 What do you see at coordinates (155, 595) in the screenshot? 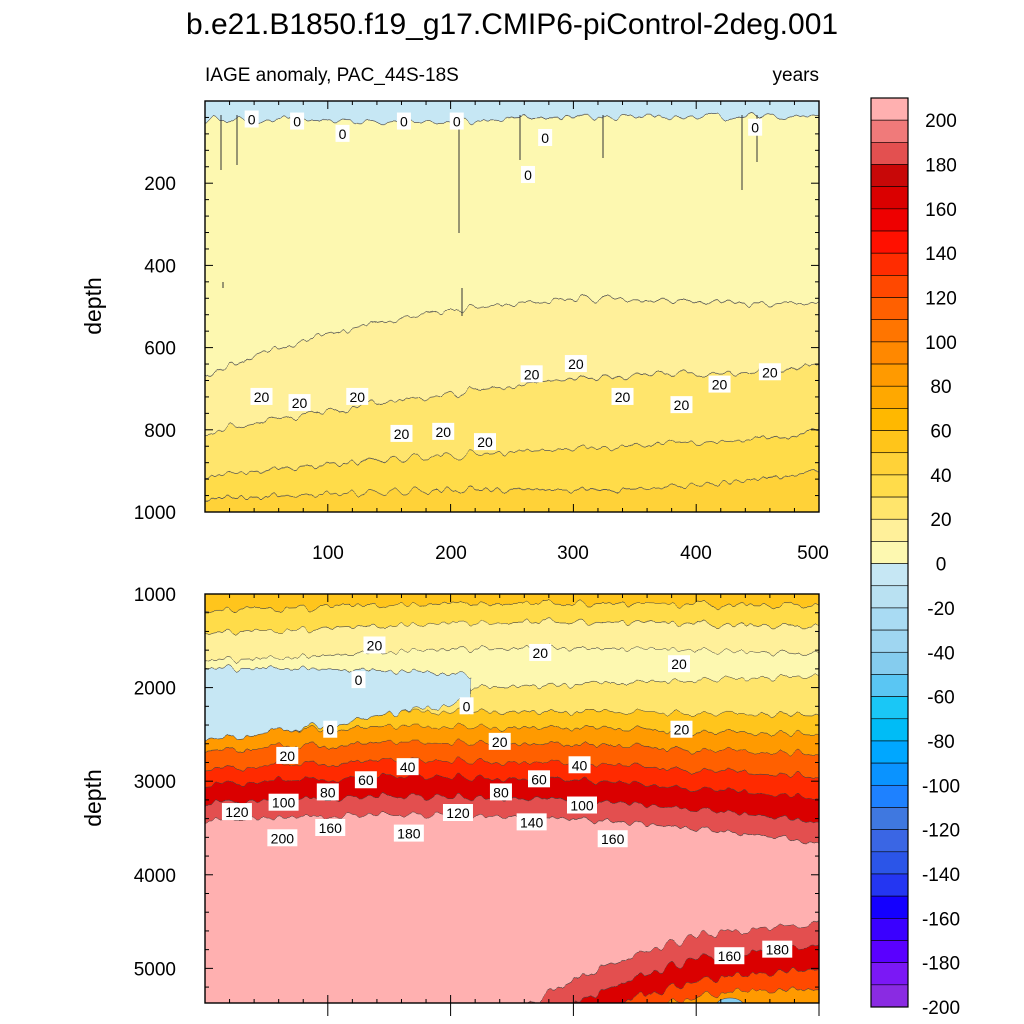
I see `y-tick-label: 1000` at bounding box center [155, 595].